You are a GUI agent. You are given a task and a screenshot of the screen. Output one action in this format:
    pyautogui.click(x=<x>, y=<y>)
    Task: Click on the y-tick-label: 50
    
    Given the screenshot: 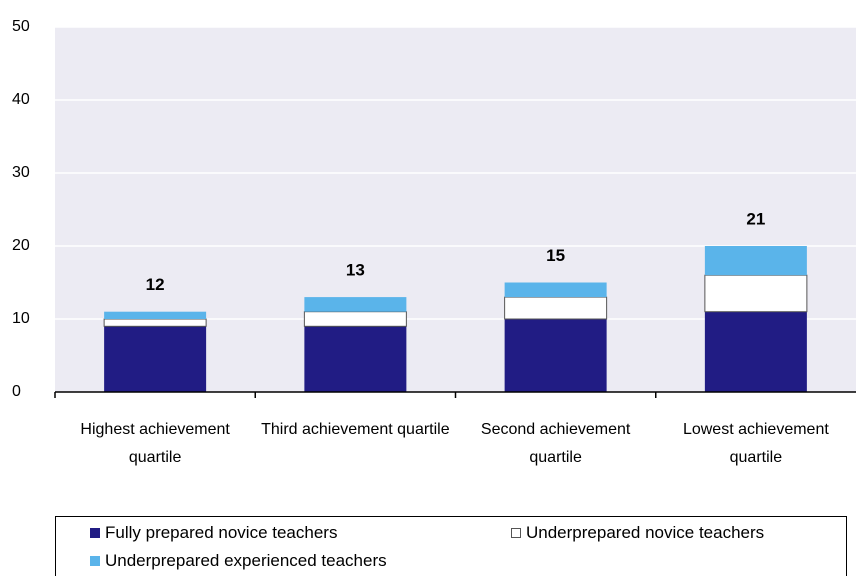 What is the action you would take?
    pyautogui.click(x=21, y=26)
    